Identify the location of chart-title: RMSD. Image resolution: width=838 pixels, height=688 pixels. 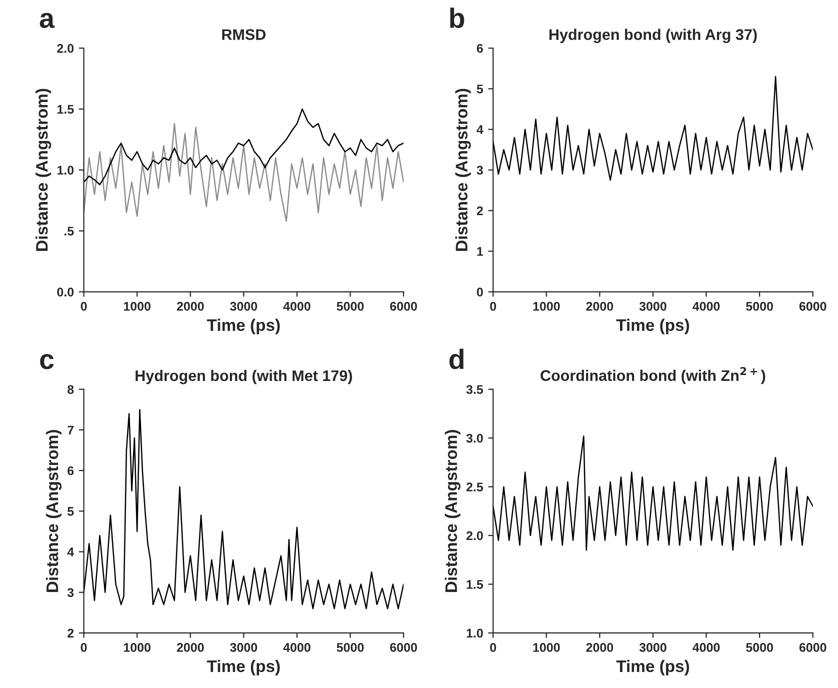
(244, 34).